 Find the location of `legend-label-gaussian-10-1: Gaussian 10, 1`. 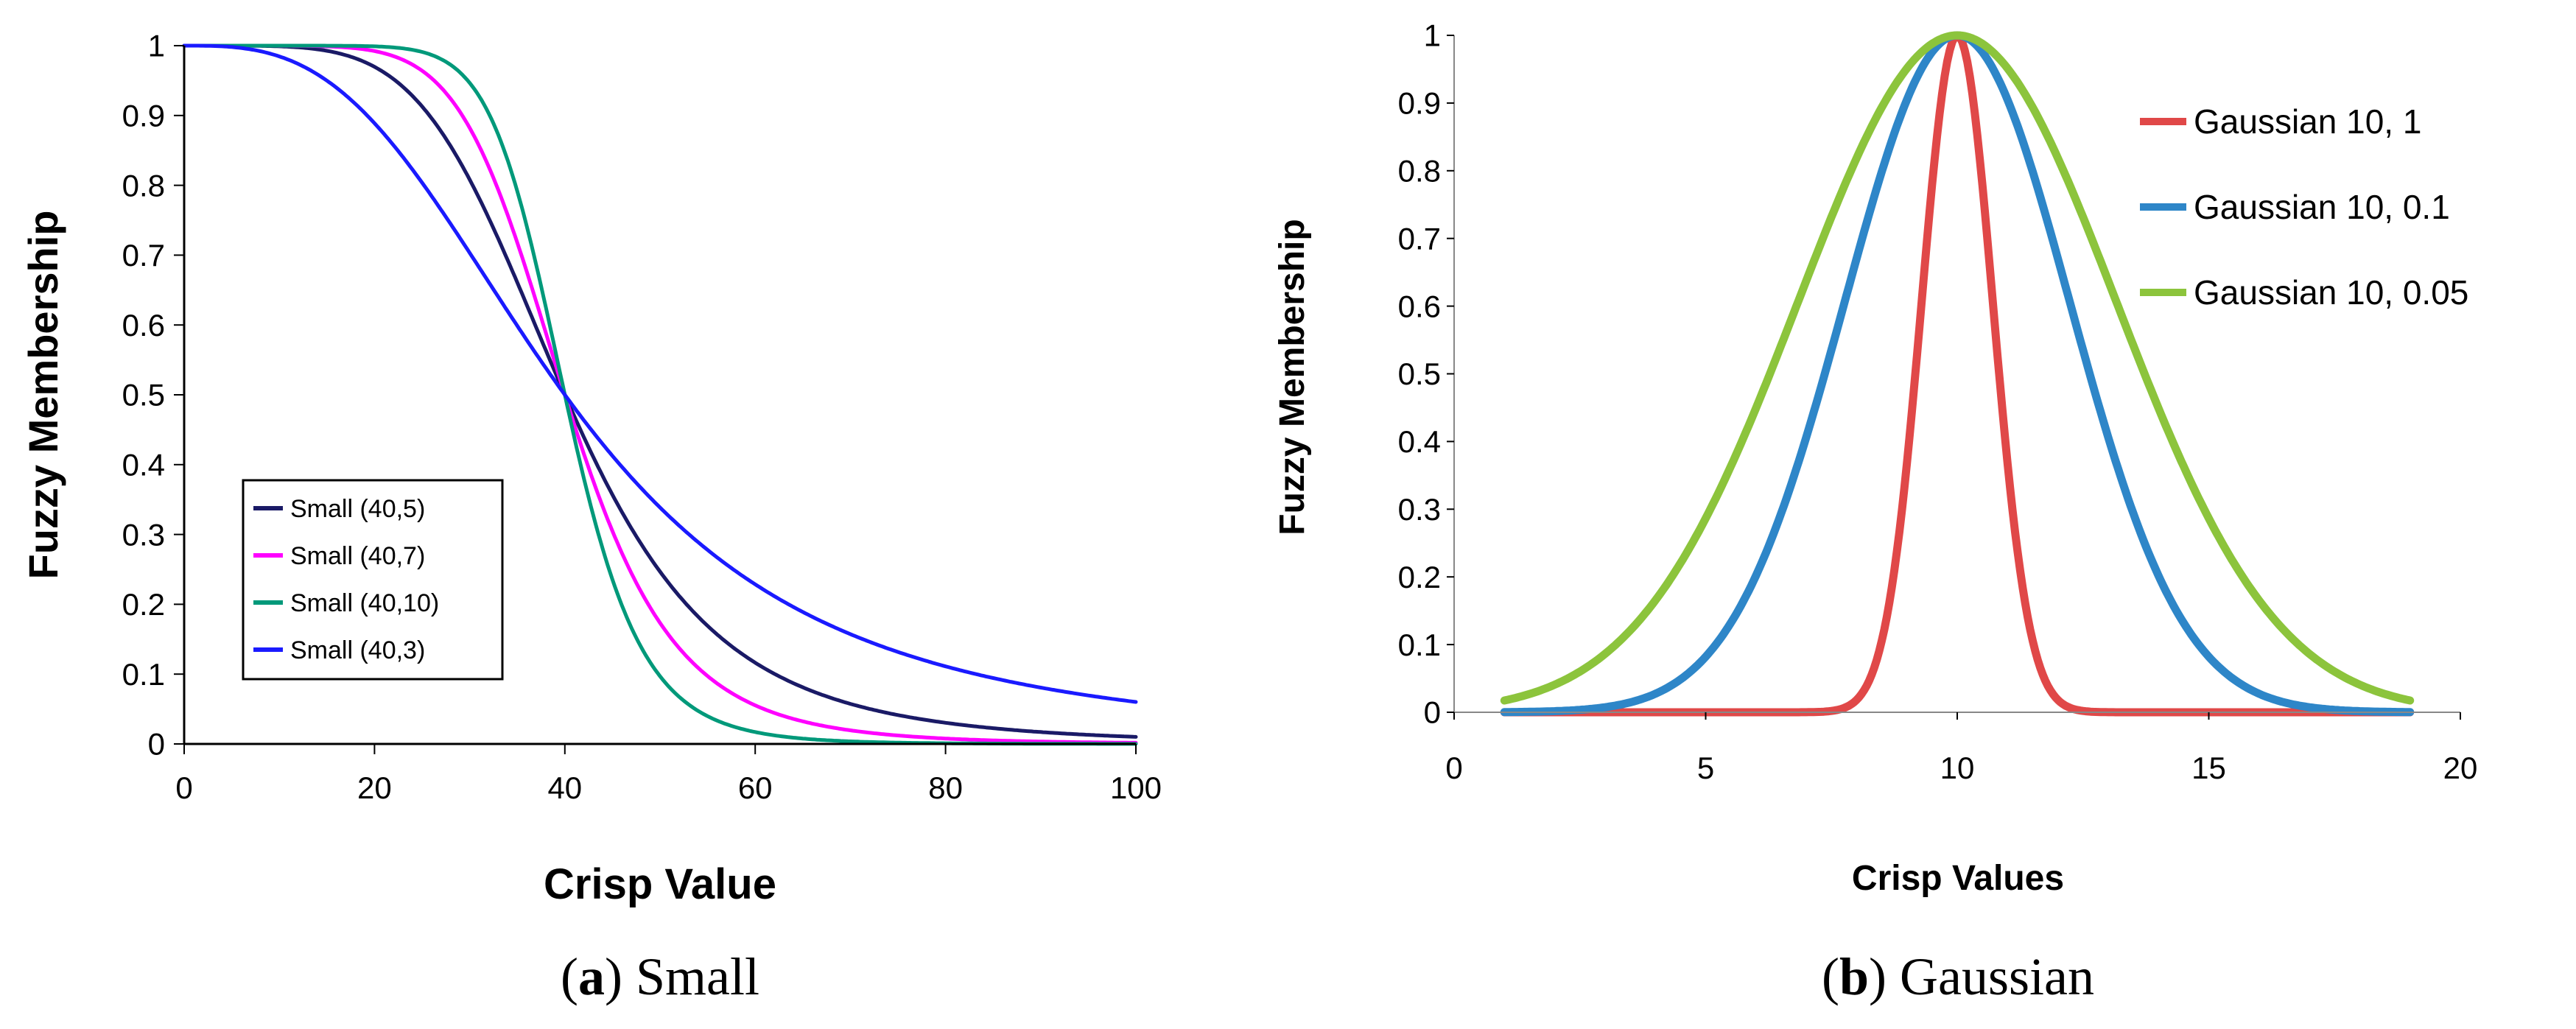

legend-label-gaussian-10-1: Gaussian 10, 1 is located at coordinates (2307, 121).